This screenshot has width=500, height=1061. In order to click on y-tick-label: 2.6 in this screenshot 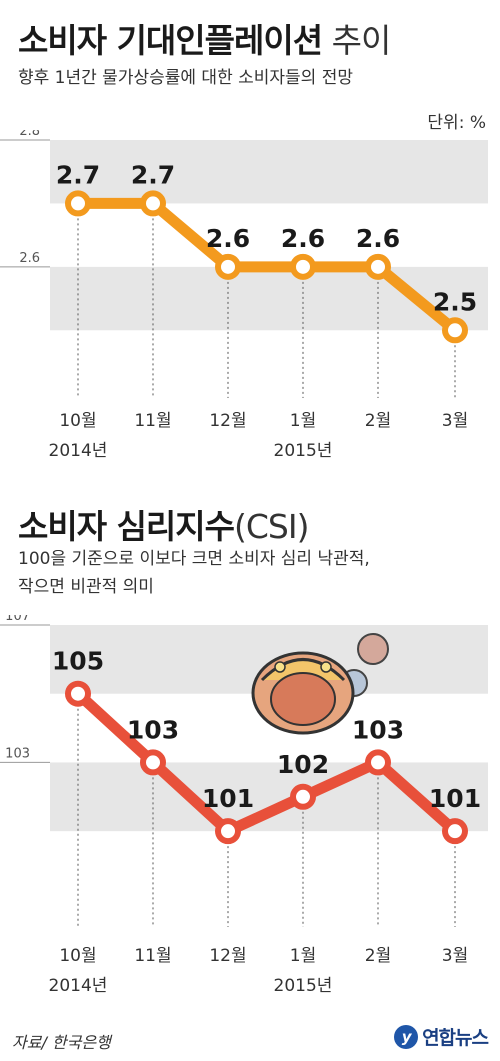, I will do `click(29, 258)`.